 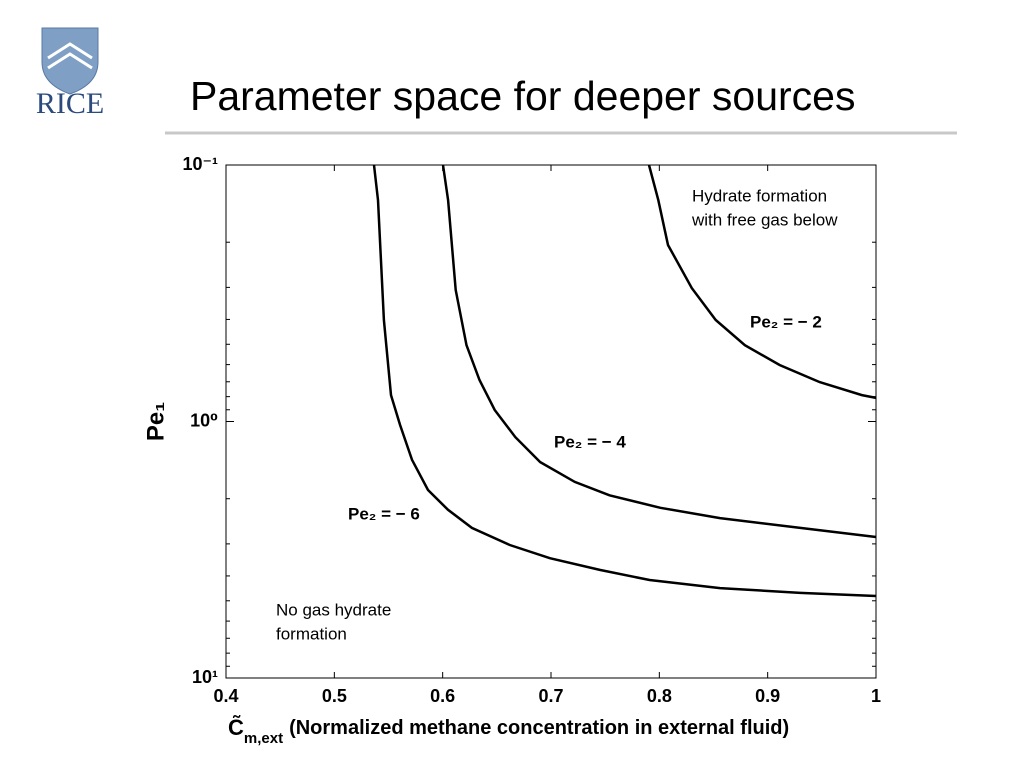 I want to click on logo-shield, so click(x=70, y=61).